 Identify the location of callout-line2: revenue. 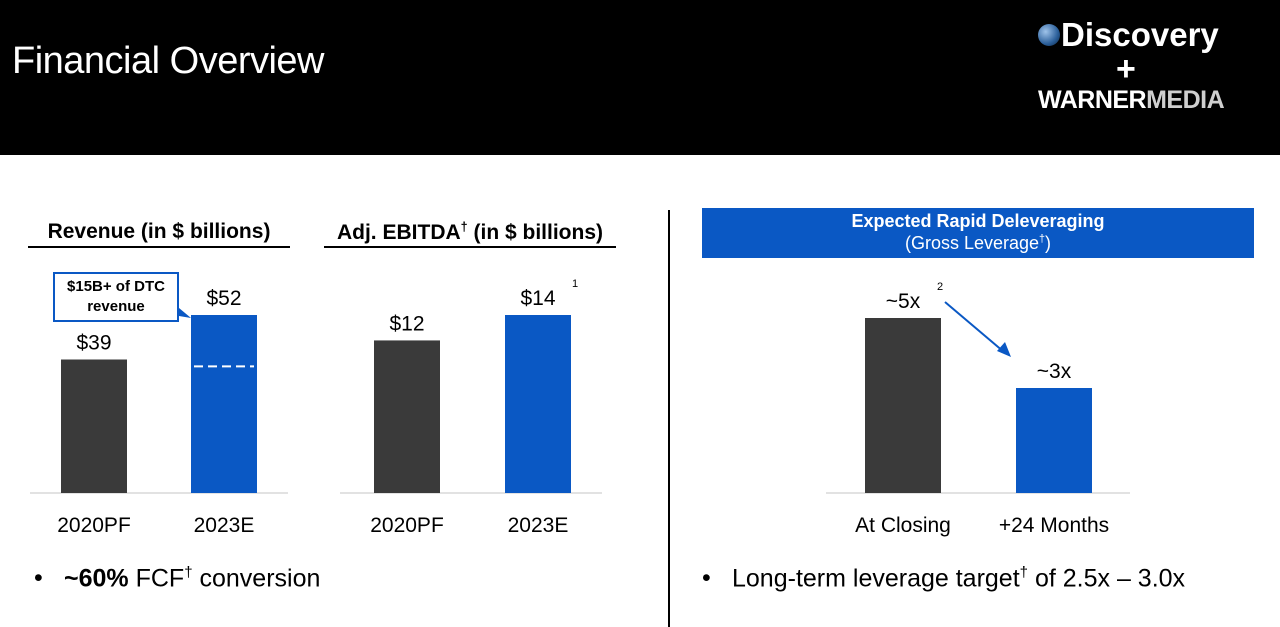
(116, 306).